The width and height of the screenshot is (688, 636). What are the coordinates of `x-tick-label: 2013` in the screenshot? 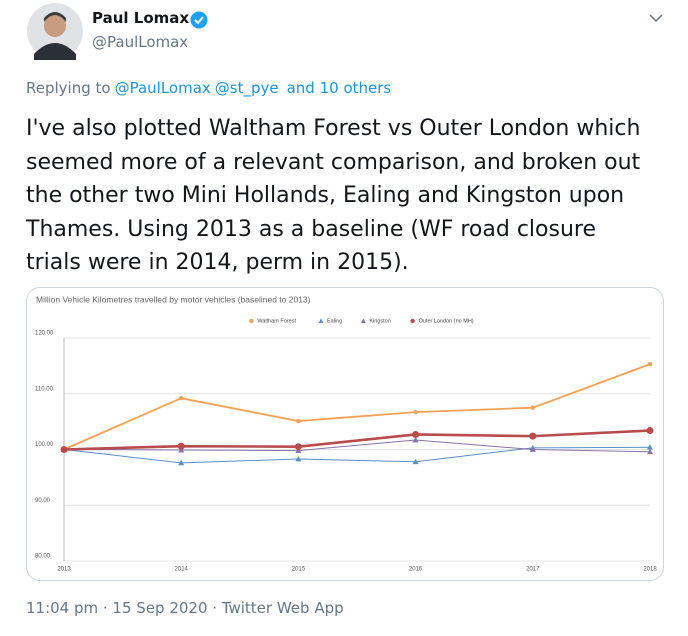 It's located at (64, 570).